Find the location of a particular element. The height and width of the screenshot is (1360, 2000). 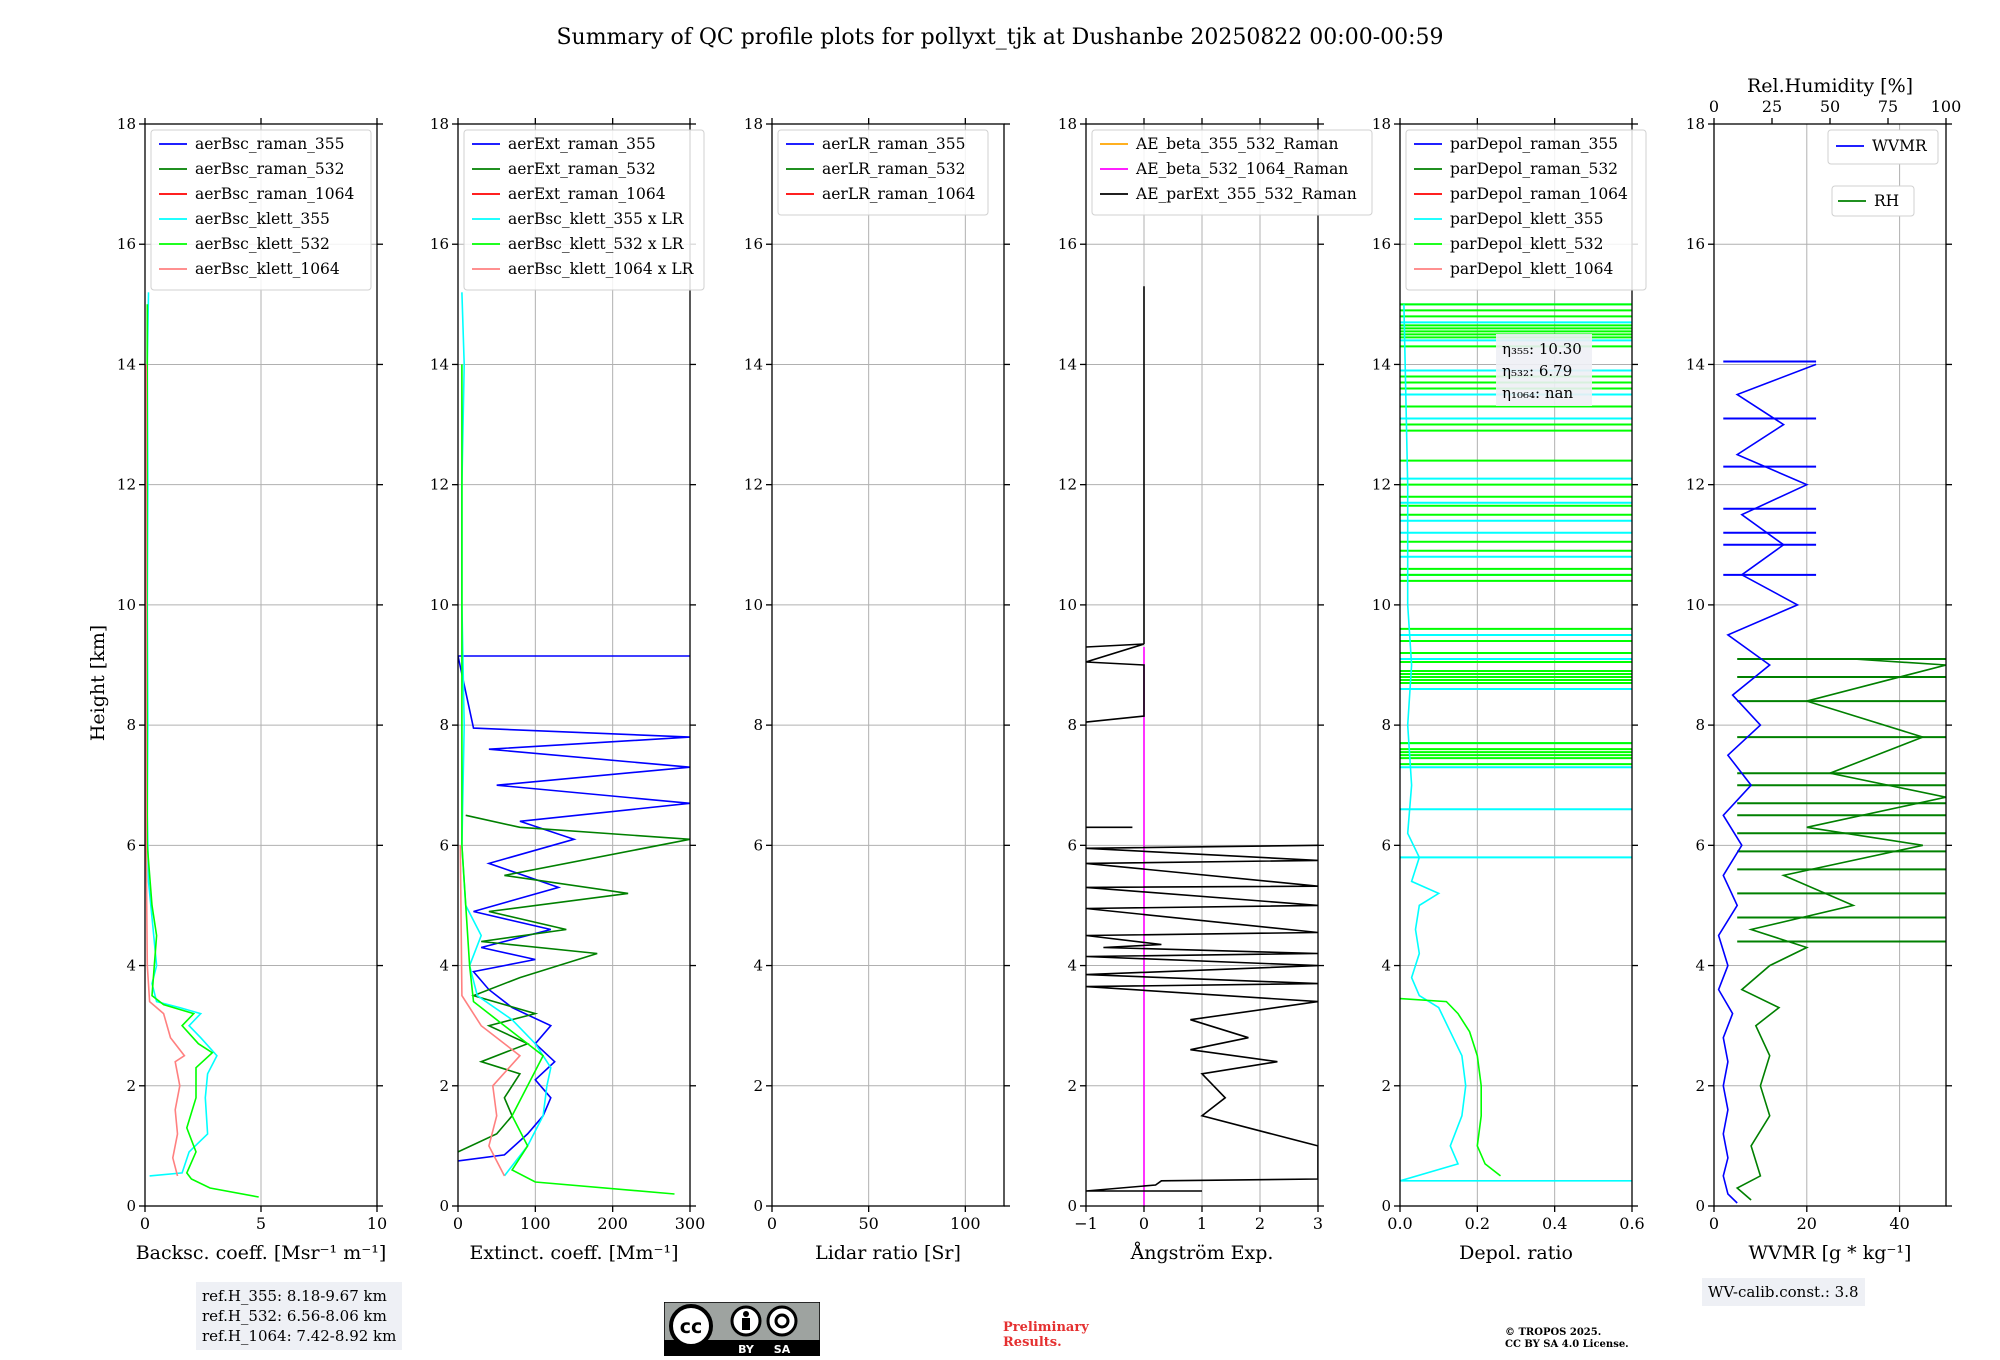

xtick-label-1: 0 is located at coordinates (1144, 1223).